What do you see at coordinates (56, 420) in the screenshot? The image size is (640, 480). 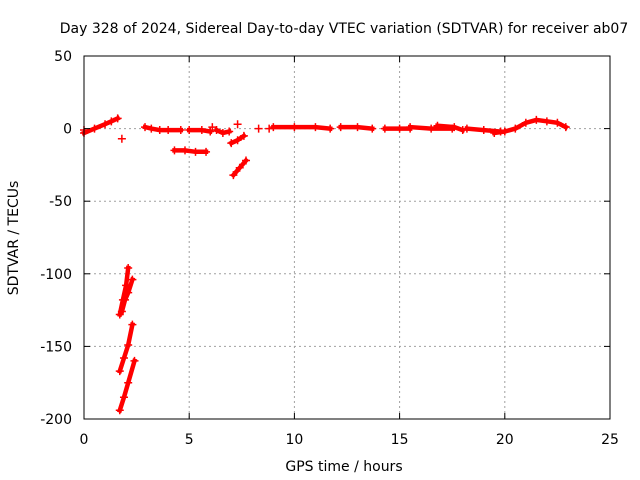 I see `y-tick-label: -200` at bounding box center [56, 420].